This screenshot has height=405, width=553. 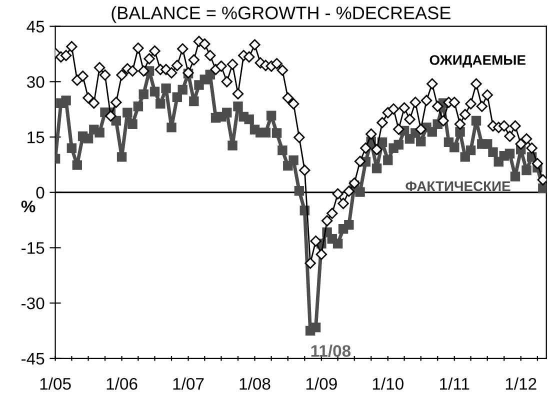 What do you see at coordinates (521, 384) in the screenshot?
I see `x-tick-label: 1/12` at bounding box center [521, 384].